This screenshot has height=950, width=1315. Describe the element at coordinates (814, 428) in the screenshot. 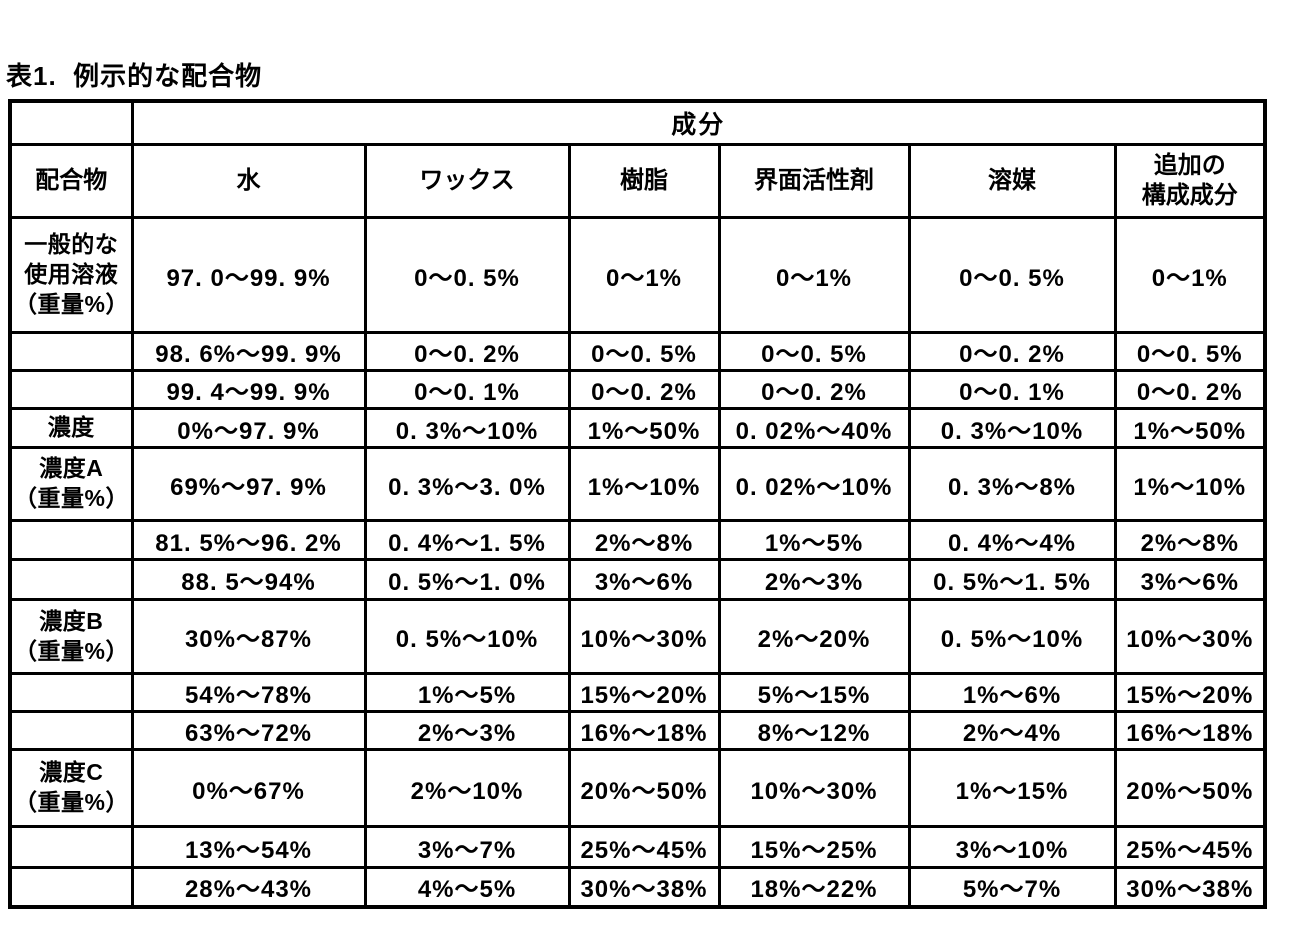

I see `table-cell: 0. 02%～40%` at that location.